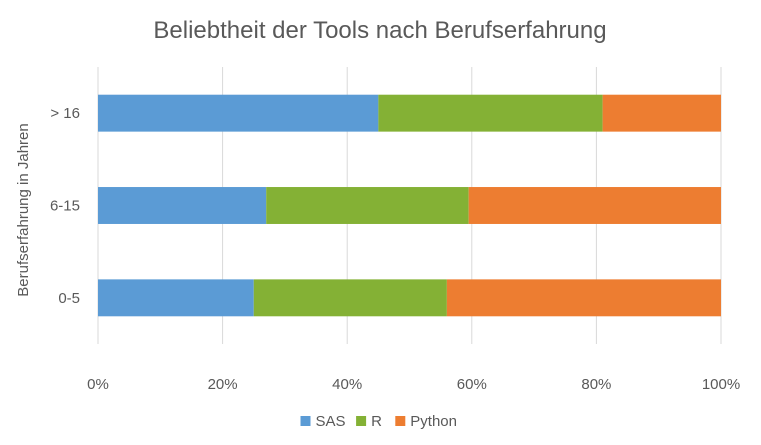  Describe the element at coordinates (69, 298) in the screenshot. I see `y-tick-label: 0-5` at that location.